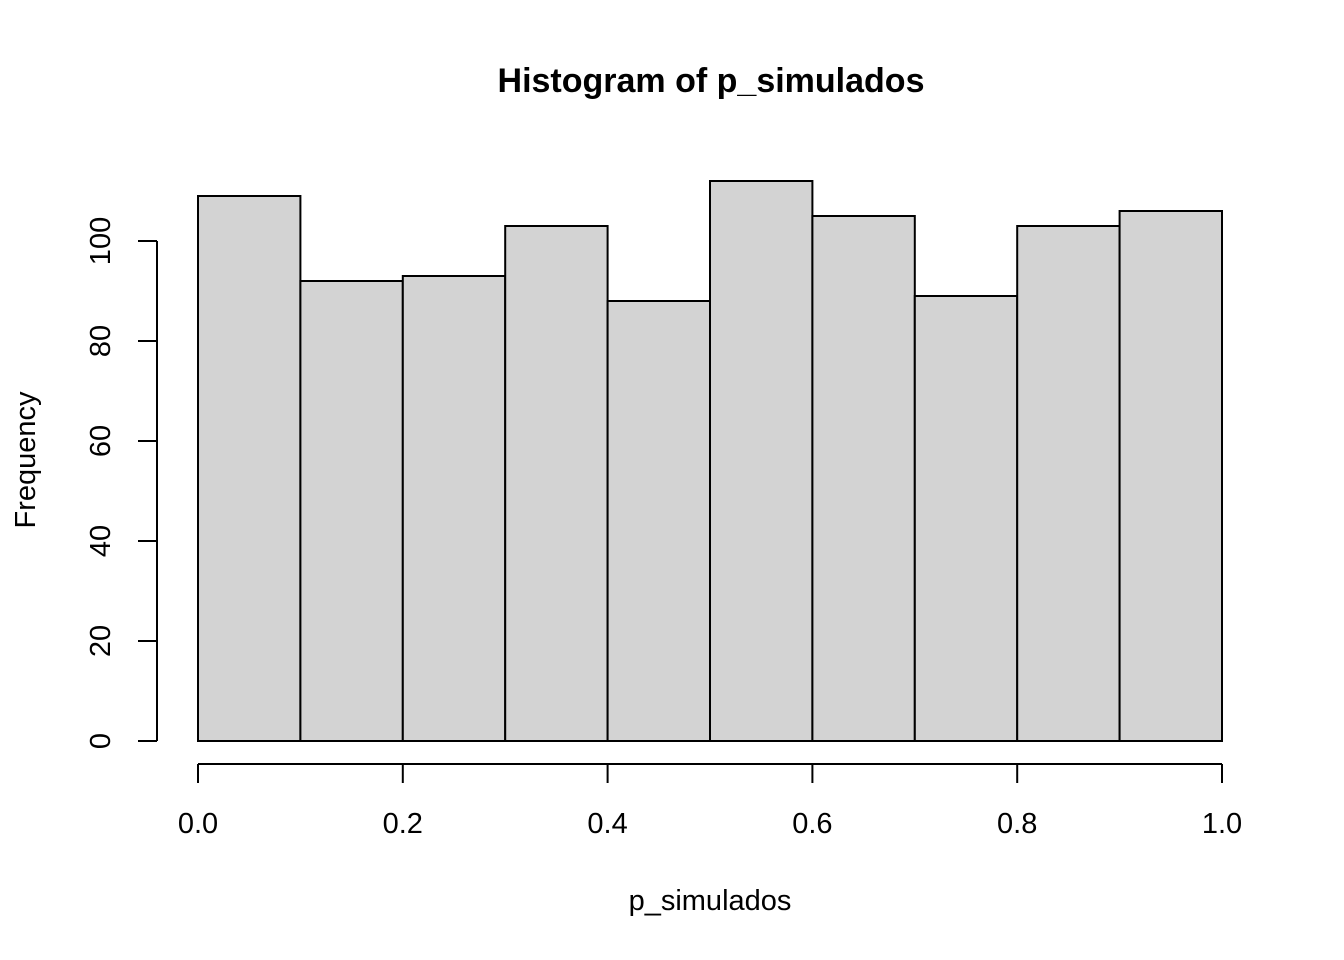 The image size is (1344, 960). What do you see at coordinates (101, 641) in the screenshot?
I see `y-tick-label: 20` at bounding box center [101, 641].